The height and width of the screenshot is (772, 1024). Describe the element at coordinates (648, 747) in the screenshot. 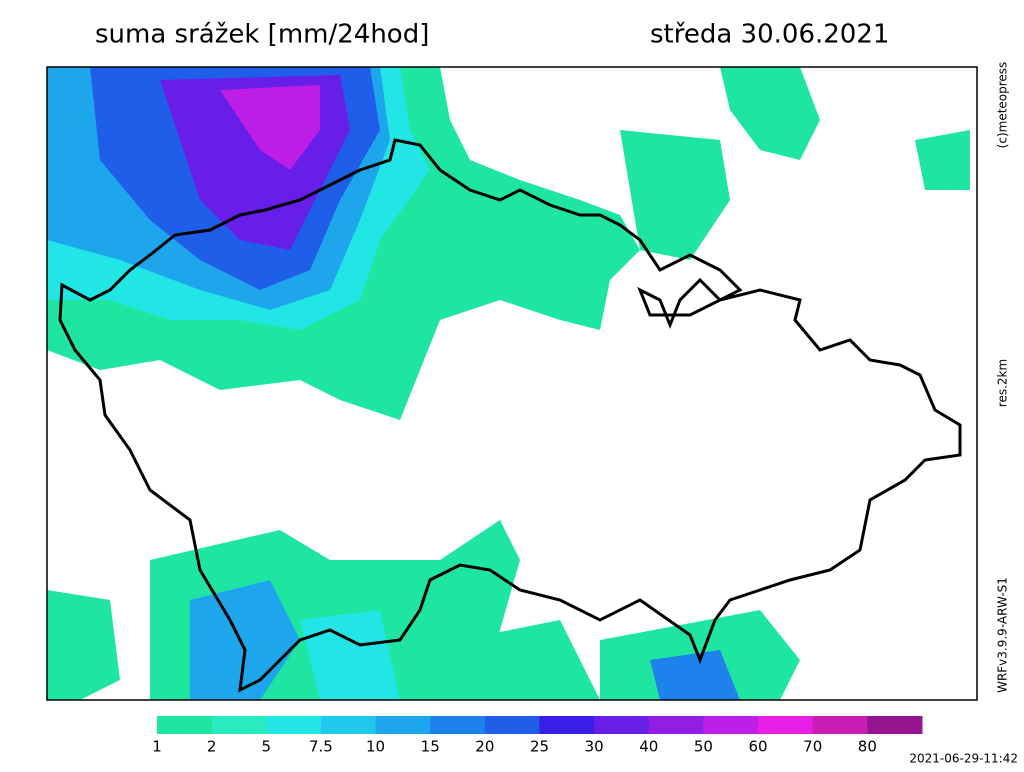

I see `colorbar-label: 40` at that location.